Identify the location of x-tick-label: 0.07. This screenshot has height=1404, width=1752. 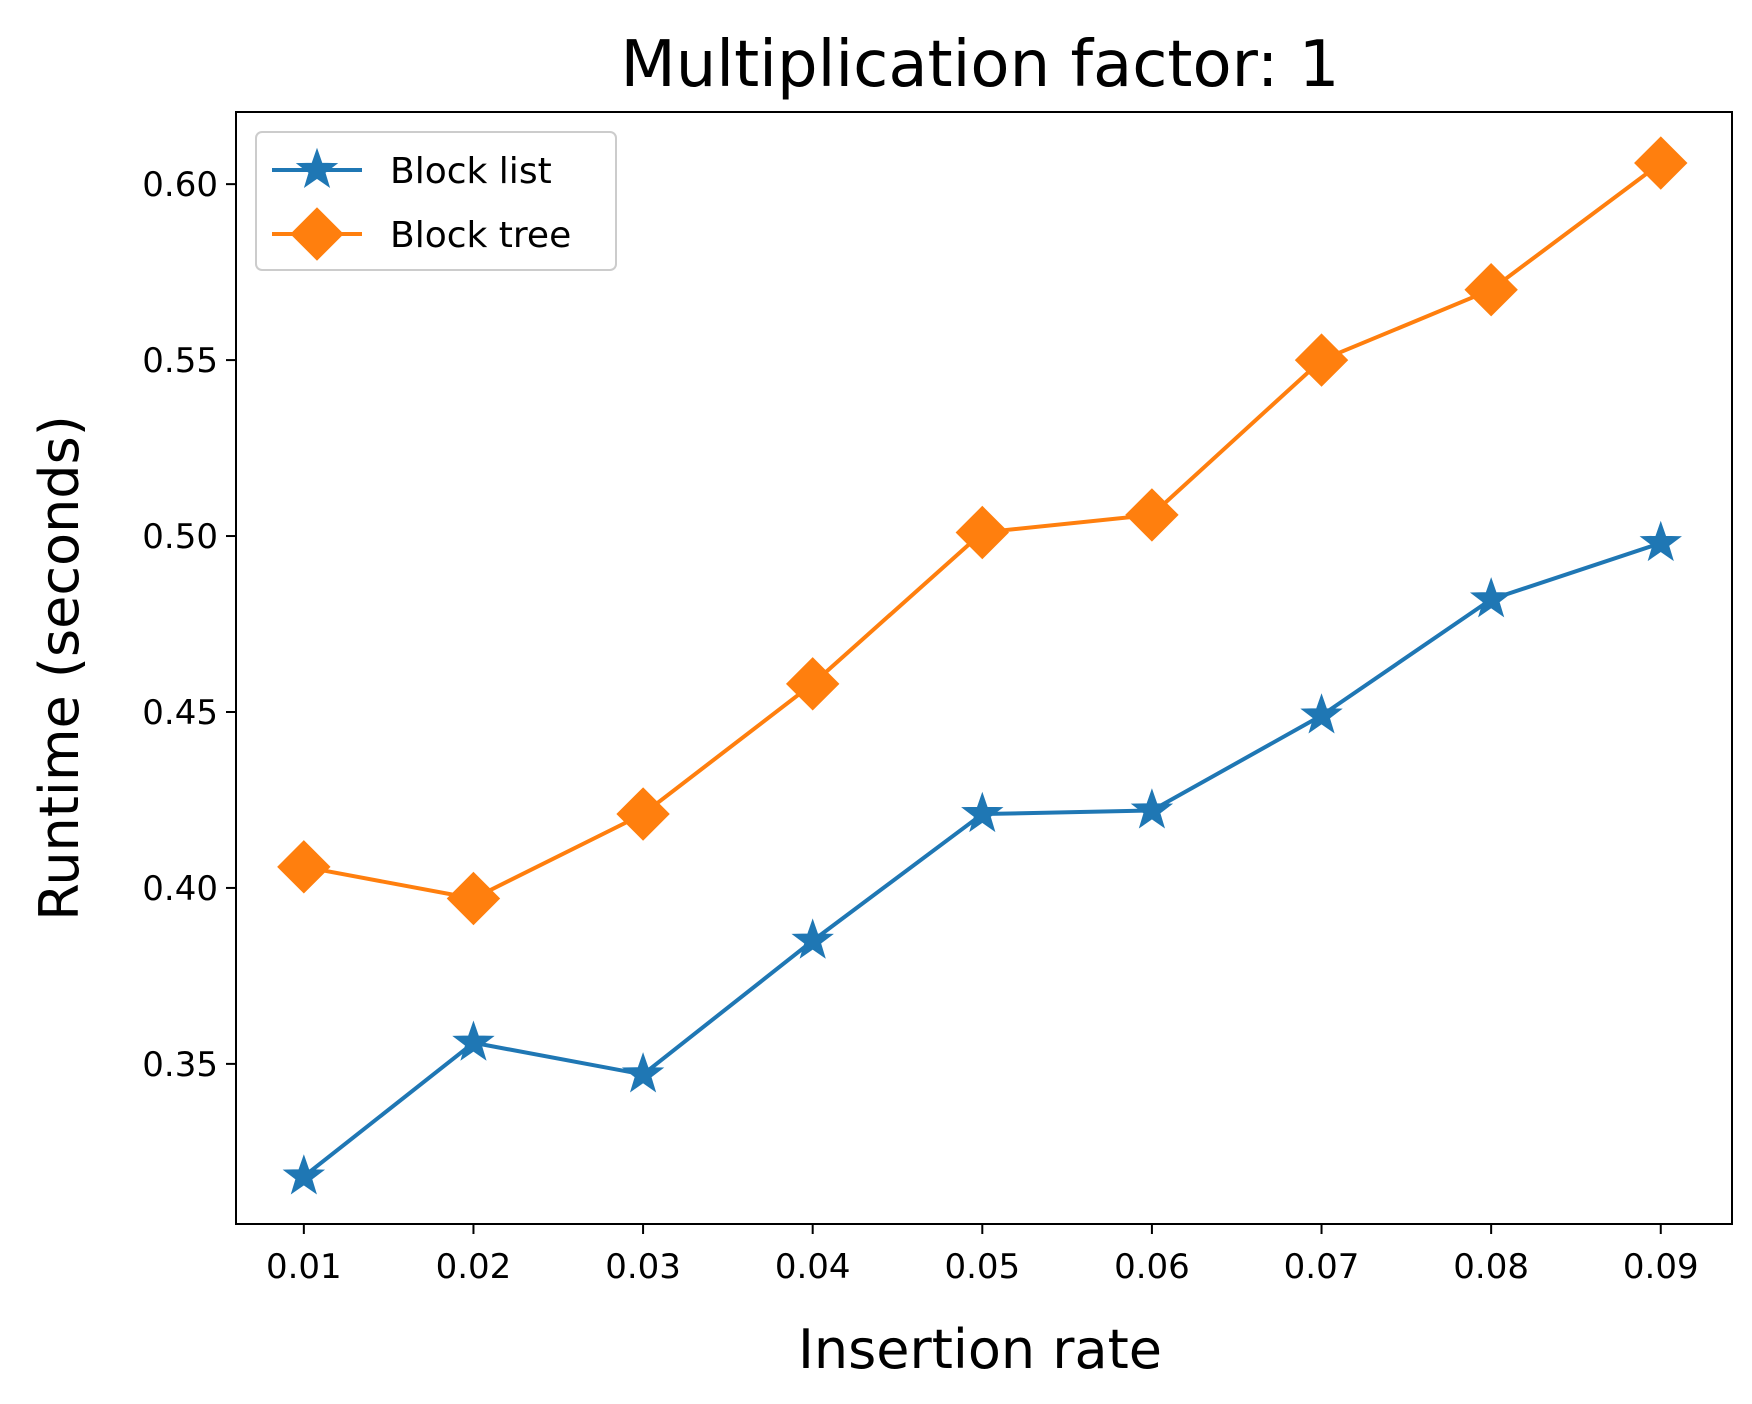
(1322, 1267).